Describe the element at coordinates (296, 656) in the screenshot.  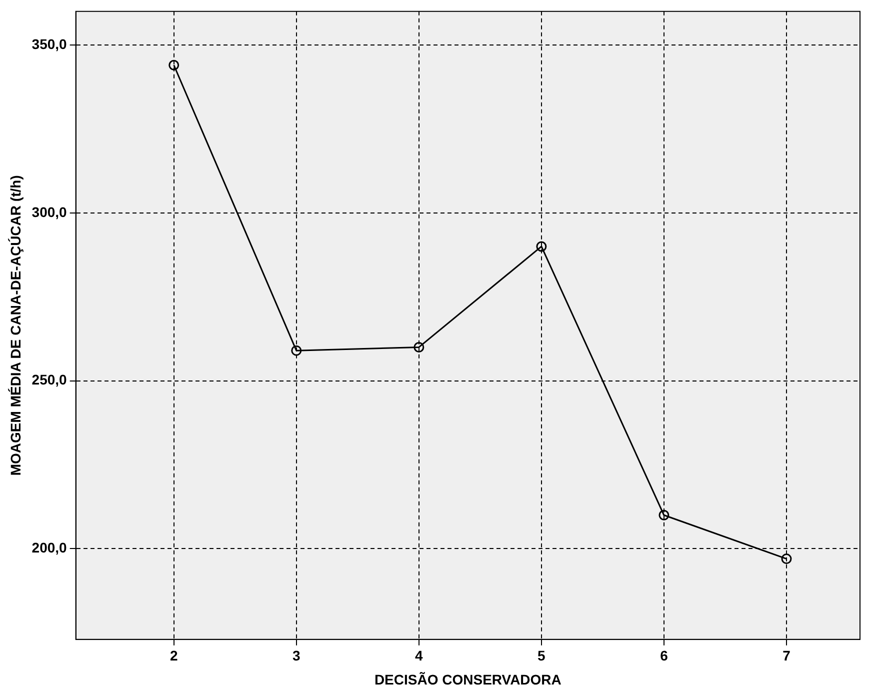
I see `x-tick-label: 3` at that location.